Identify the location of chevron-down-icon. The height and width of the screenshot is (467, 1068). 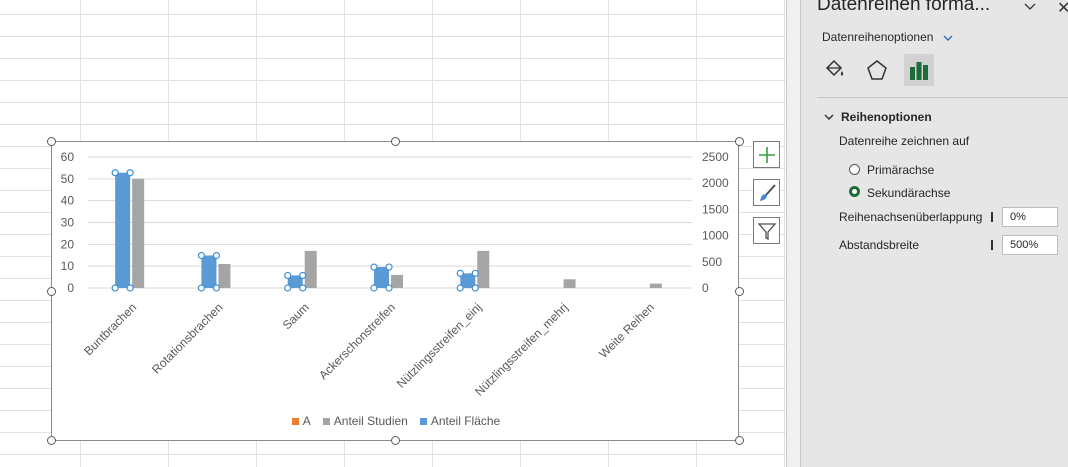
(948, 38).